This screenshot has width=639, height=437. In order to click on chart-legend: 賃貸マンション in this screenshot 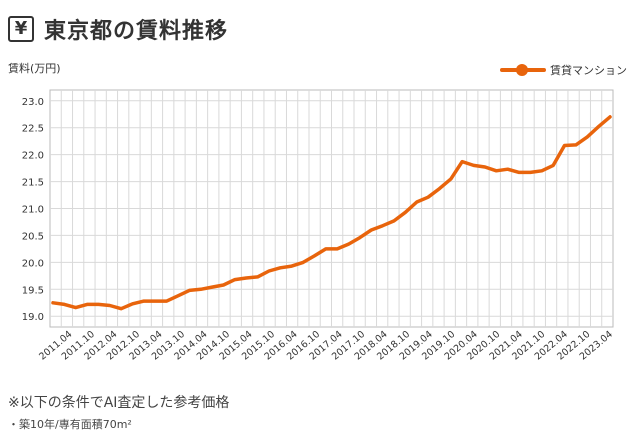, I will do `click(563, 70)`.